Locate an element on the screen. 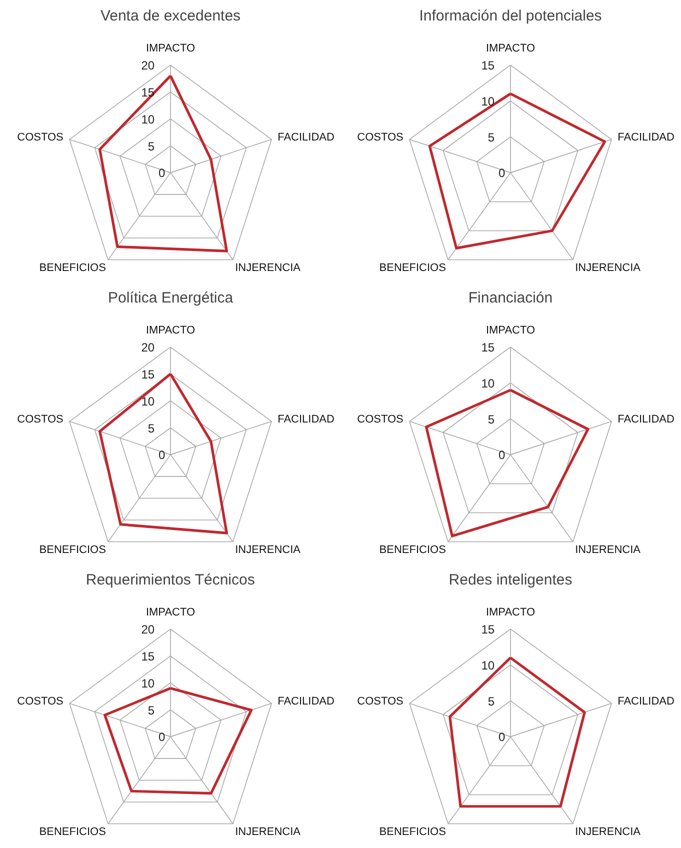 The image size is (681, 848). chart-title: Financiación is located at coordinates (510, 298).